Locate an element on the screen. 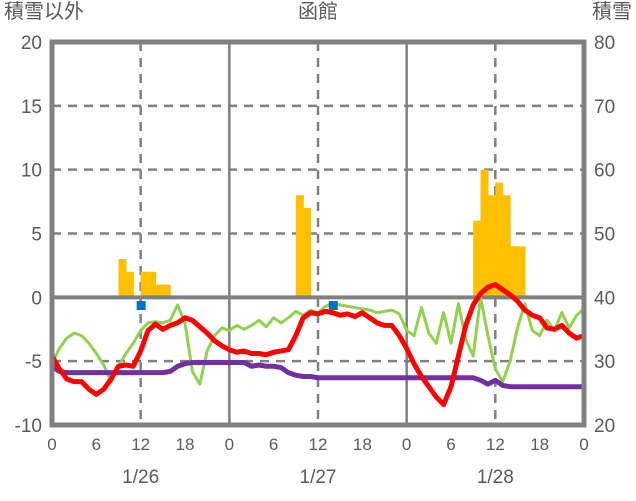 The width and height of the screenshot is (636, 501). right-axis-tick: 80 is located at coordinates (604, 43).